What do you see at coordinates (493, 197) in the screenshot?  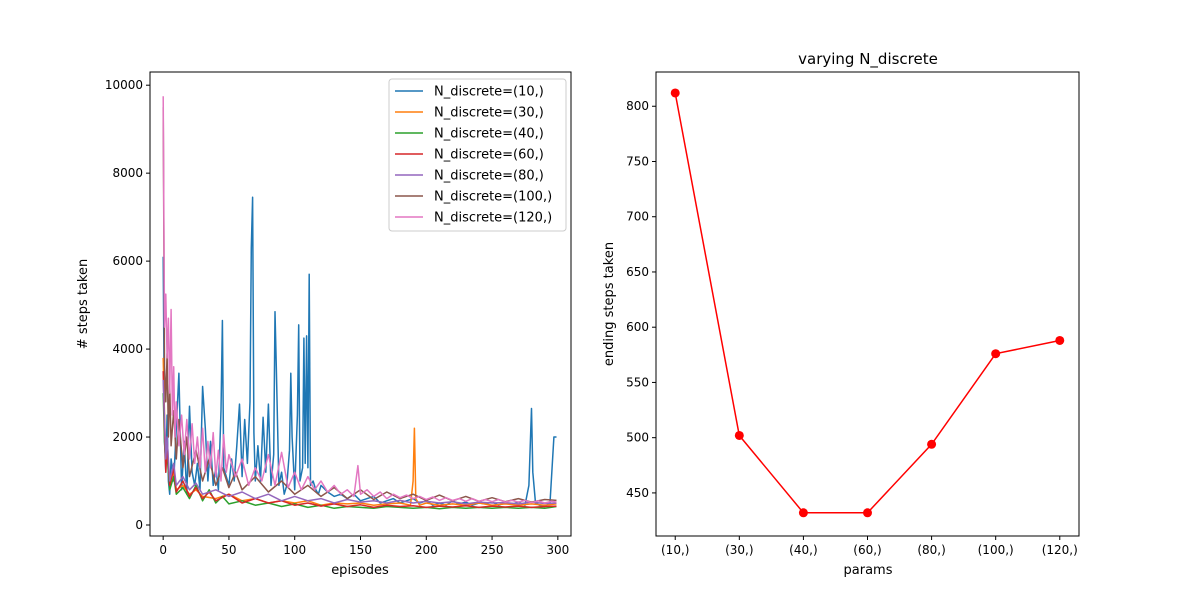 I see `legend-label-5: N_discrete=(100,)` at bounding box center [493, 197].